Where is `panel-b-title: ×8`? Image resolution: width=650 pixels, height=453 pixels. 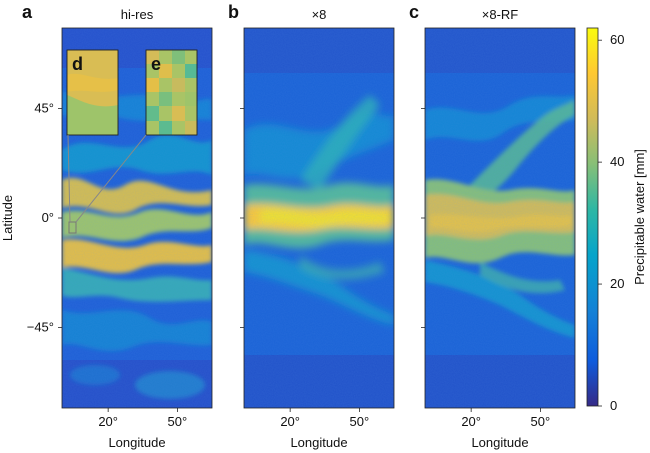
panel-b-title: ×8 is located at coordinates (319, 14).